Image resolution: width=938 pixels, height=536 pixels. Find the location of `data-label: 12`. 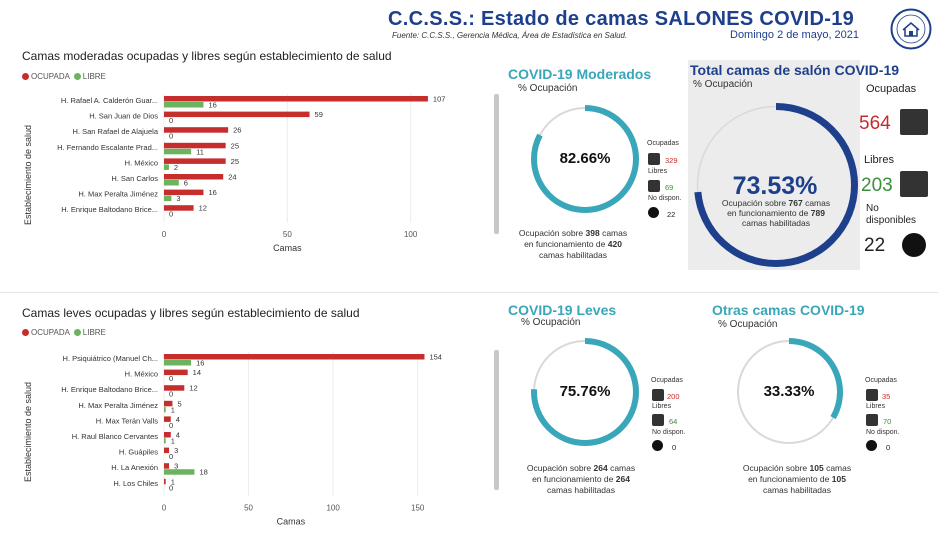

data-label: 12 is located at coordinates (203, 208).